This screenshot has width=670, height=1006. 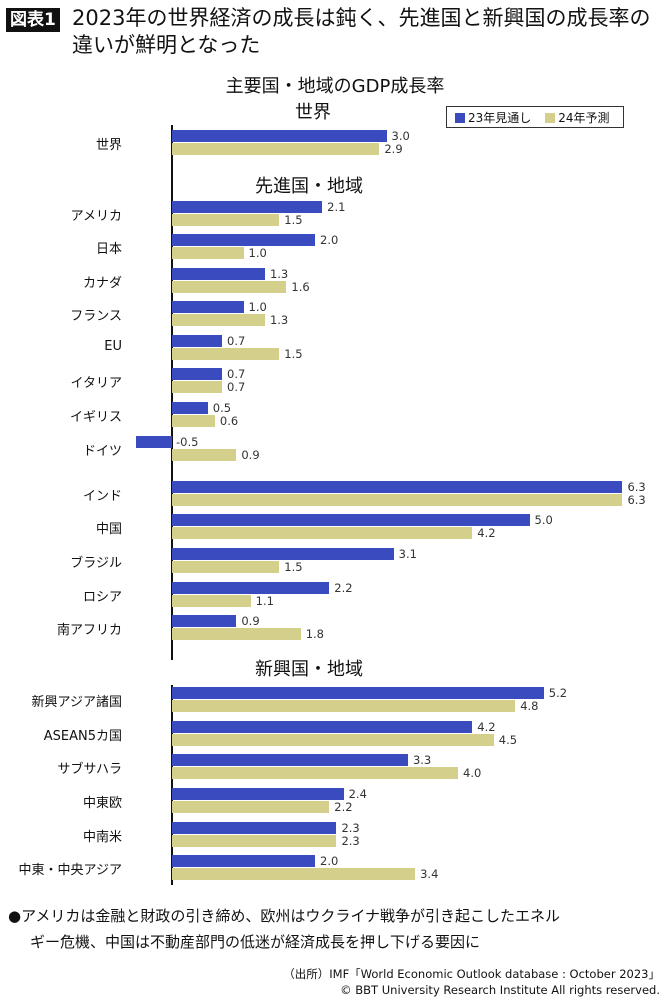 I want to click on category-label: イタリア, so click(x=96, y=383).